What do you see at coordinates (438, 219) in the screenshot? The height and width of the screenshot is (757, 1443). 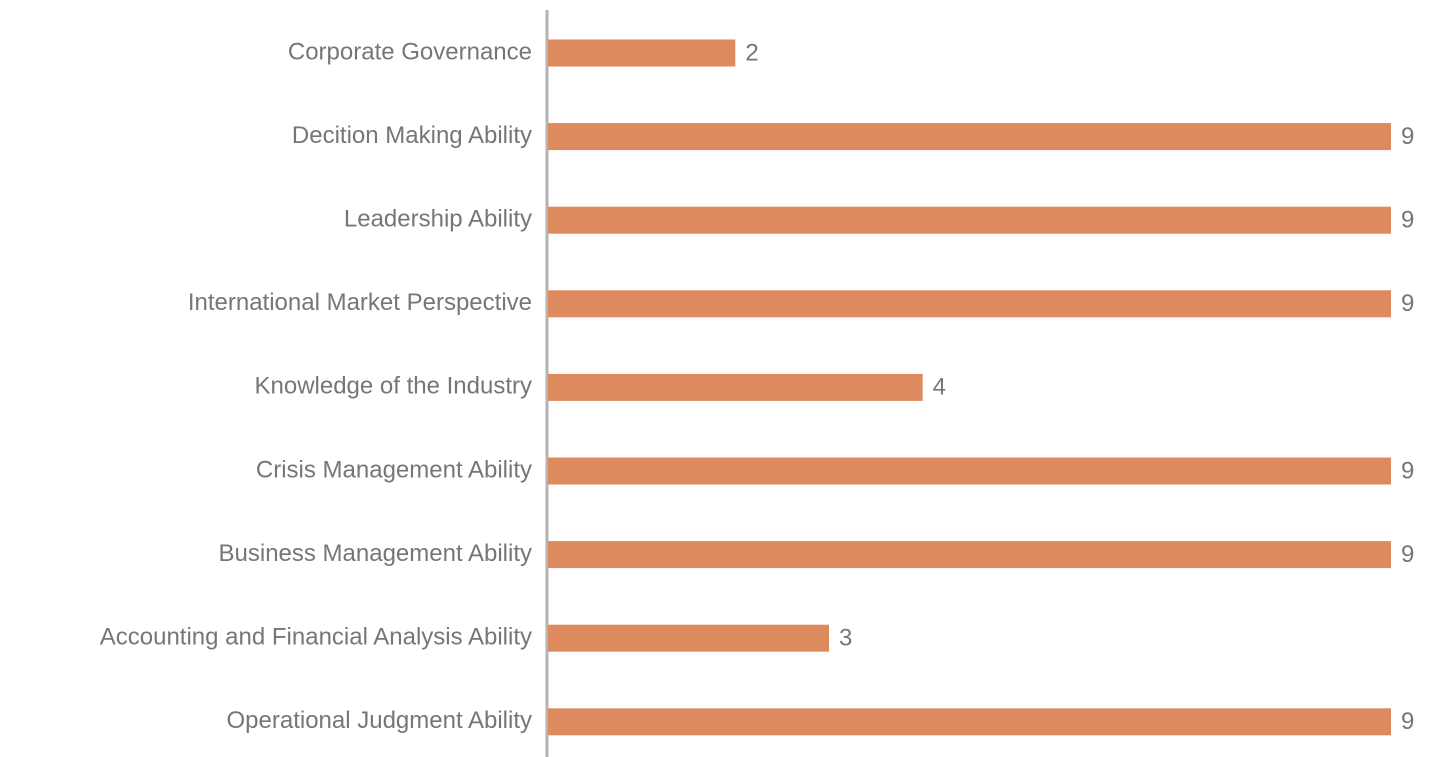 I see `y-tick-label: Leadership Ability` at bounding box center [438, 219].